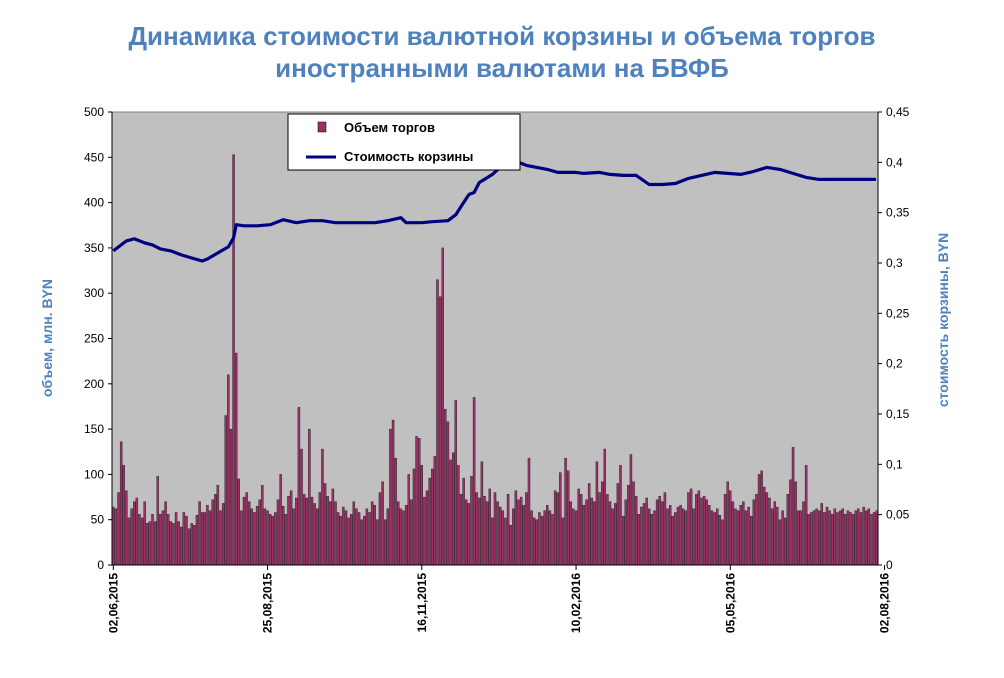 The width and height of the screenshot is (1004, 678). I want to click on right-tick-label: 0,4, so click(894, 162).